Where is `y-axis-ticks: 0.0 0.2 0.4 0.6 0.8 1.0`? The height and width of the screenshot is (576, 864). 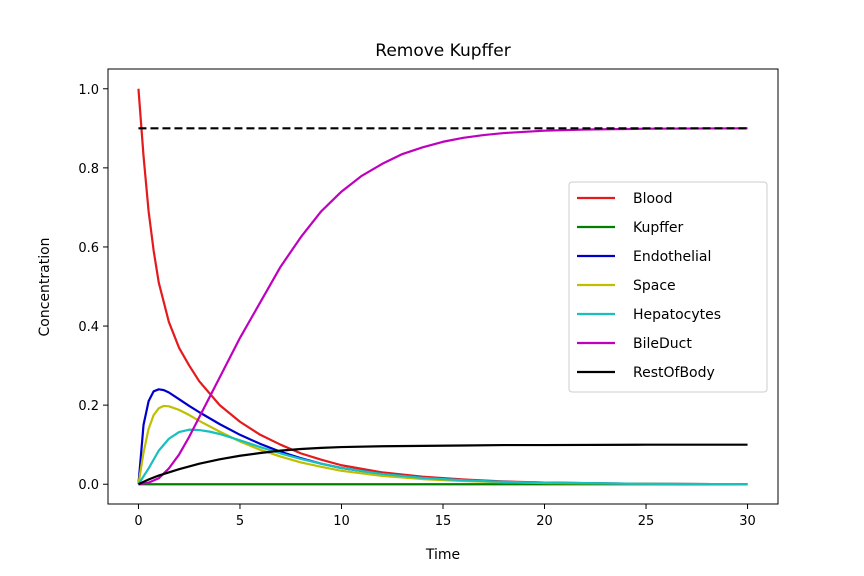 y-axis-ticks: 0.0 0.2 0.4 0.6 0.8 1.0 is located at coordinates (93, 288).